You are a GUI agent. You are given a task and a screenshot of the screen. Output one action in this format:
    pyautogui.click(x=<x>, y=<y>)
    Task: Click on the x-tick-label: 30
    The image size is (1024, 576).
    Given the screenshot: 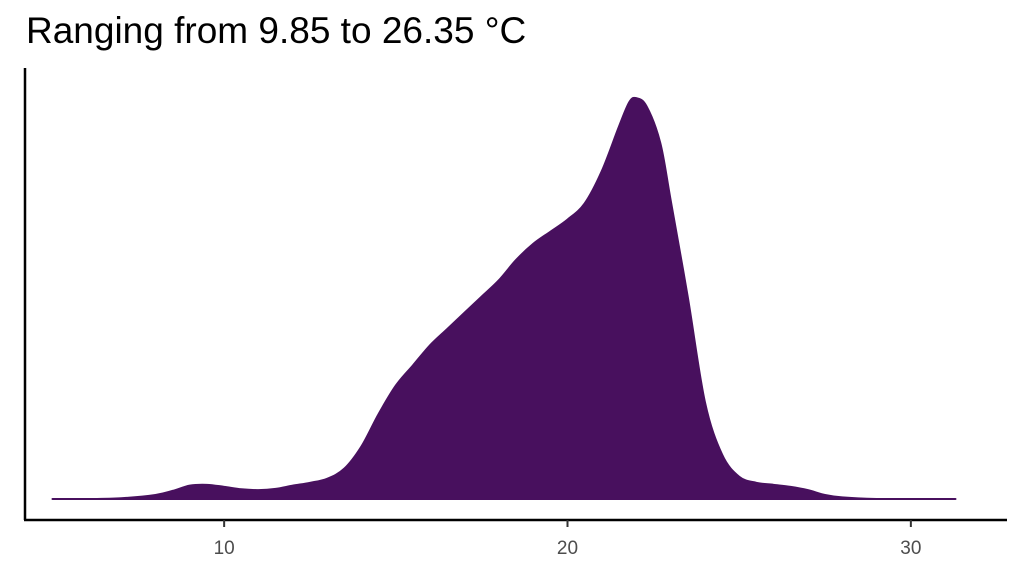 What is the action you would take?
    pyautogui.click(x=910, y=548)
    